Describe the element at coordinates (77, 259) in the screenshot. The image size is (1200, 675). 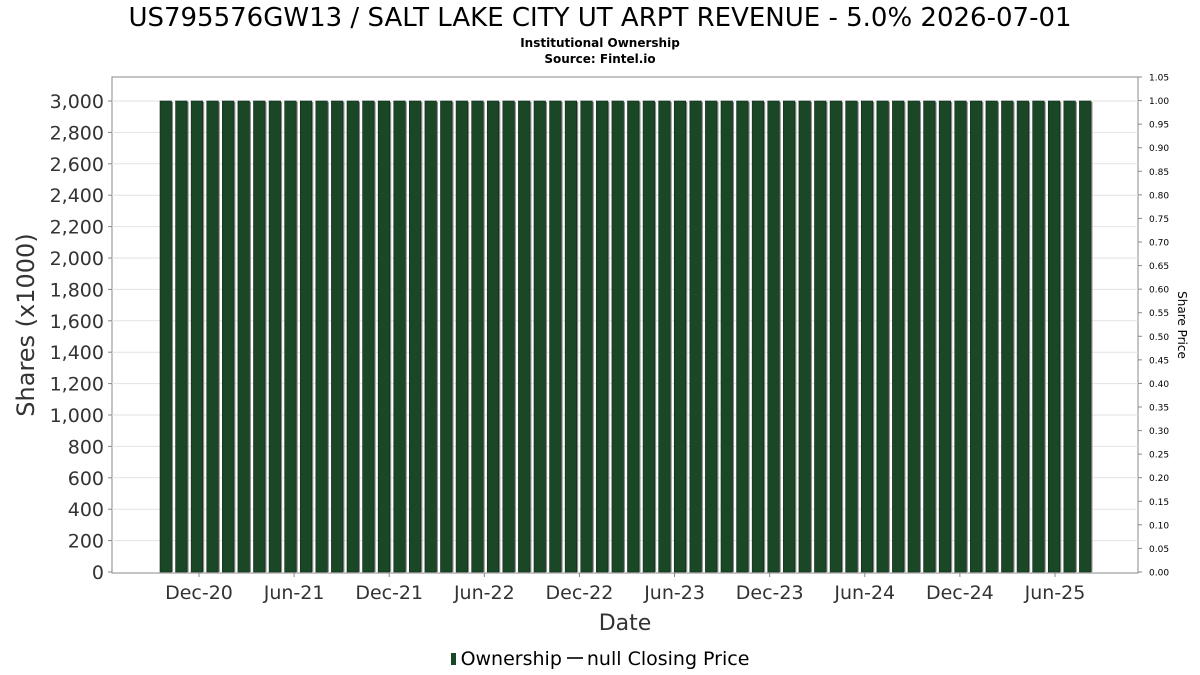
I see `y-tick-label: 2,000` at that location.